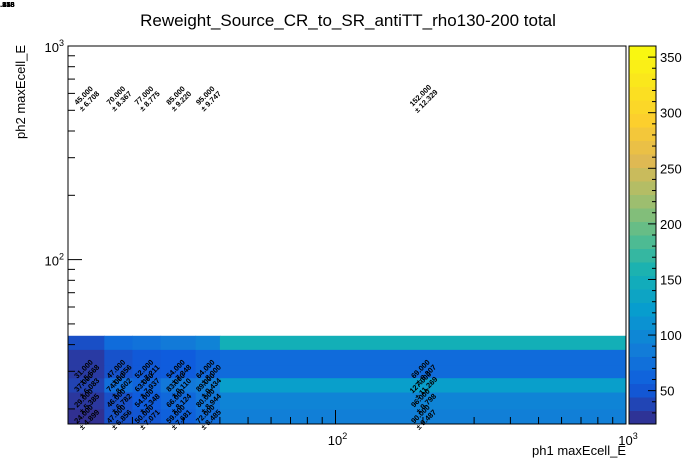 This screenshot has height=472, width=696. Describe the element at coordinates (671, 335) in the screenshot. I see `color-scale-tick-label: 100` at that location.